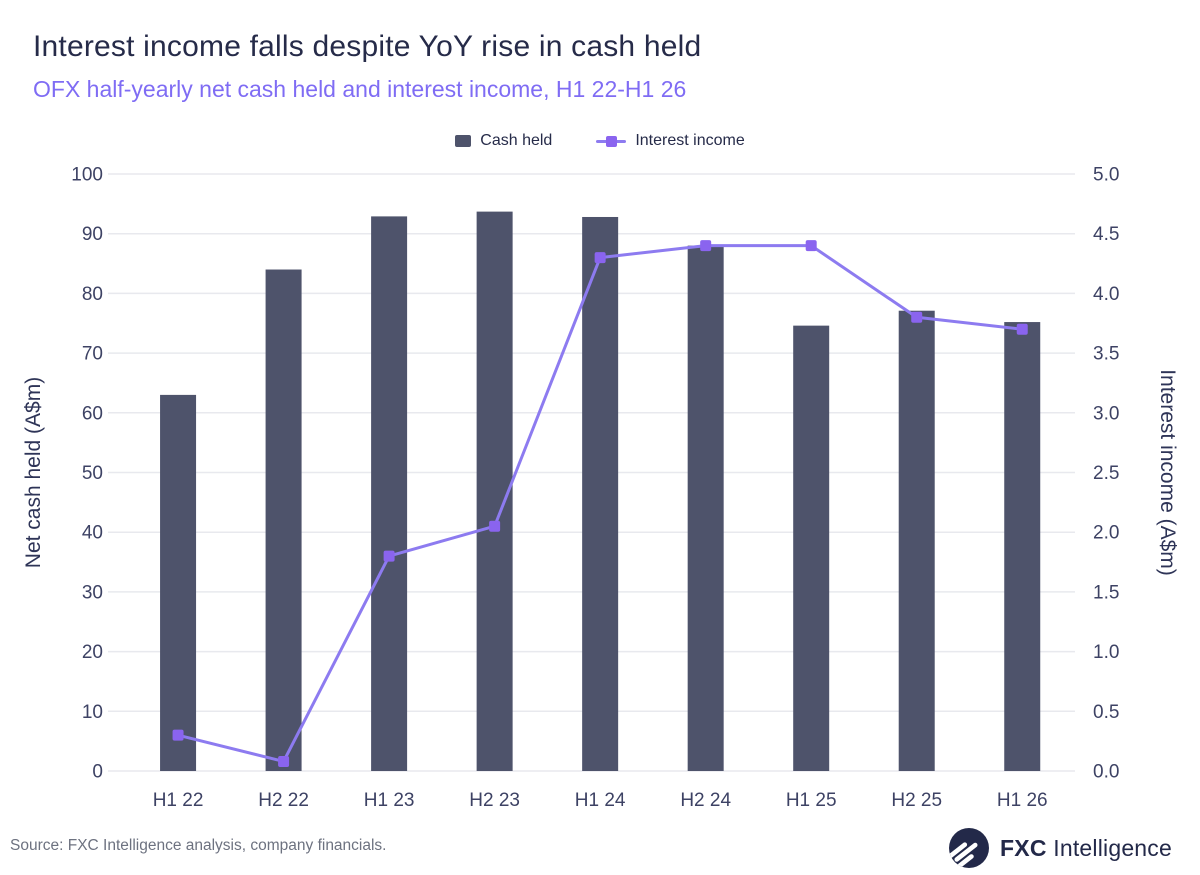 This screenshot has width=1200, height=875. I want to click on svg-text: 90, so click(92, 234).